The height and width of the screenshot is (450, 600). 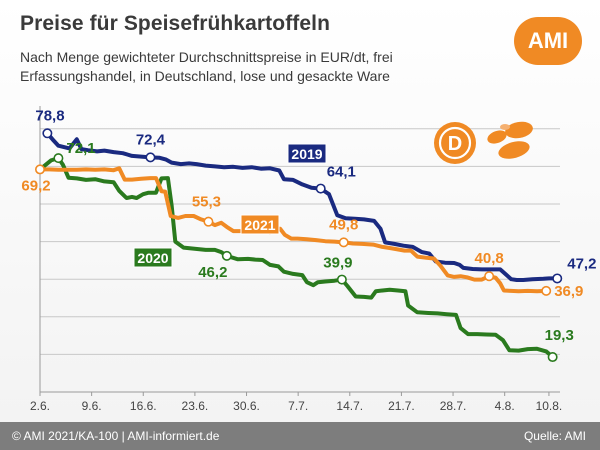 What do you see at coordinates (80, 148) in the screenshot?
I see `value-label-2020: 72,1` at bounding box center [80, 148].